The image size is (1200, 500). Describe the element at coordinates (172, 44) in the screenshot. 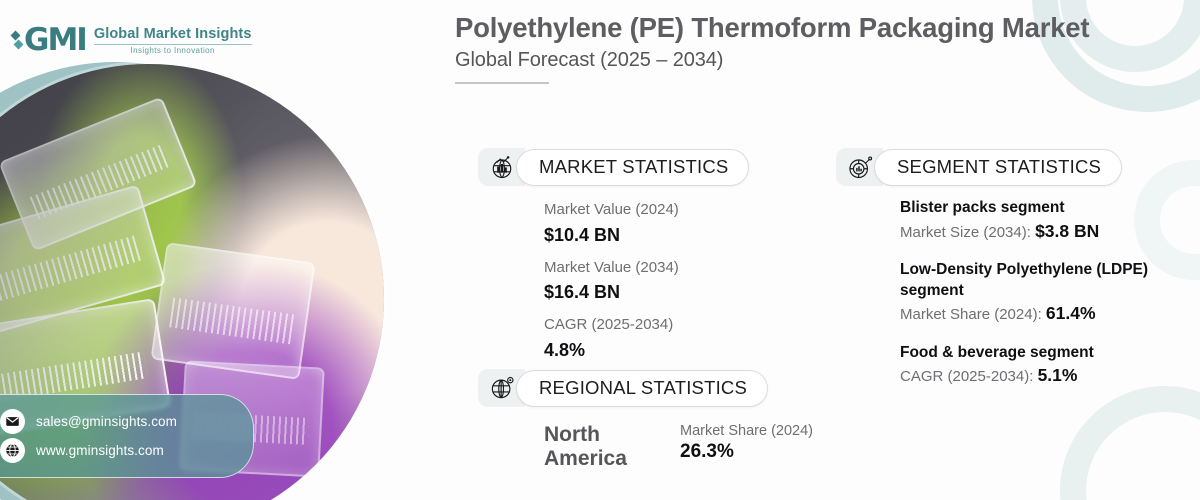

I see `logo-divider` at that location.